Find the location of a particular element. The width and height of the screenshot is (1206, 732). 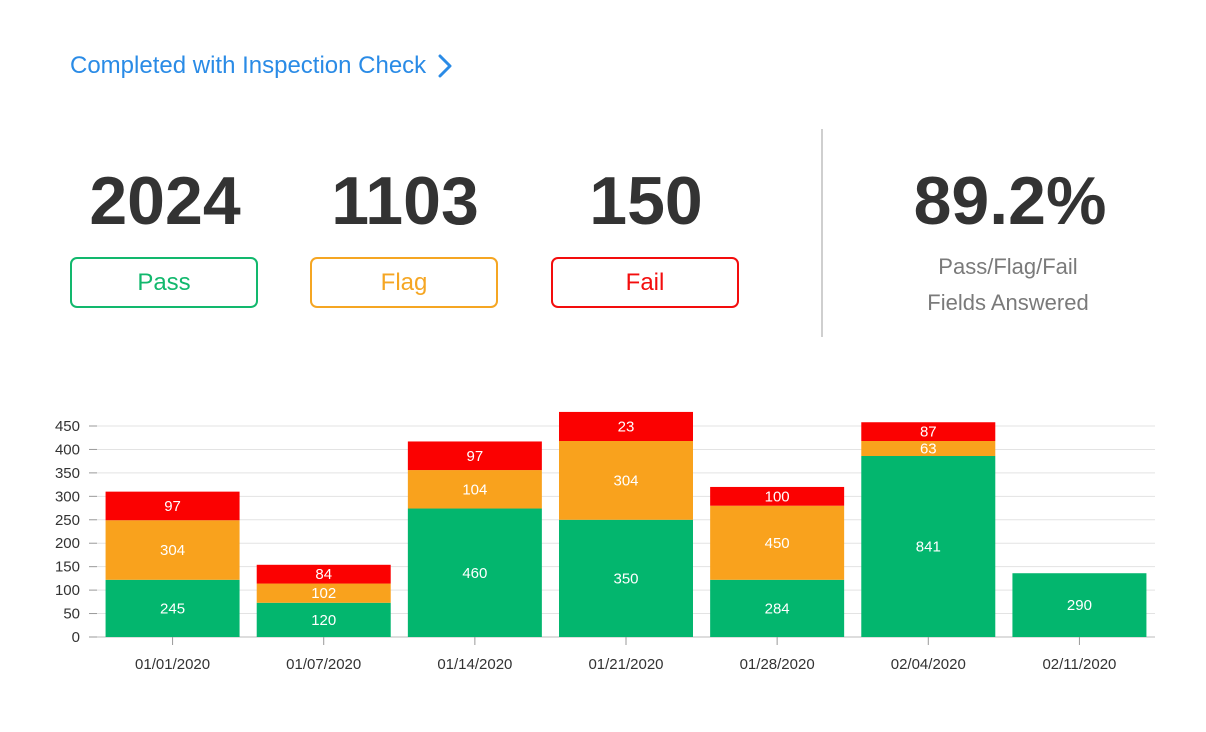

fail-count-value: 150 is located at coordinates (646, 201).